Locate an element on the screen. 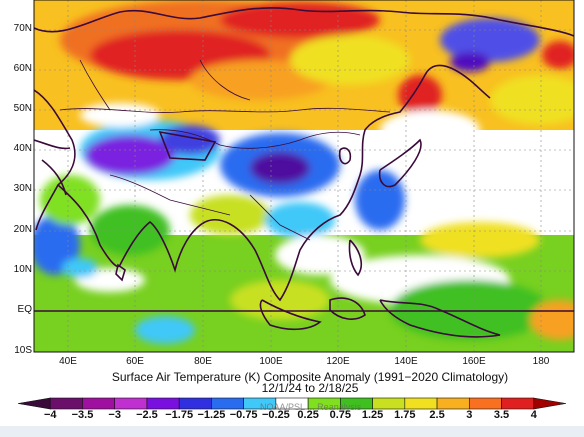 The height and width of the screenshot is (437, 584). colorbar-tick-label: 4 is located at coordinates (533, 415).